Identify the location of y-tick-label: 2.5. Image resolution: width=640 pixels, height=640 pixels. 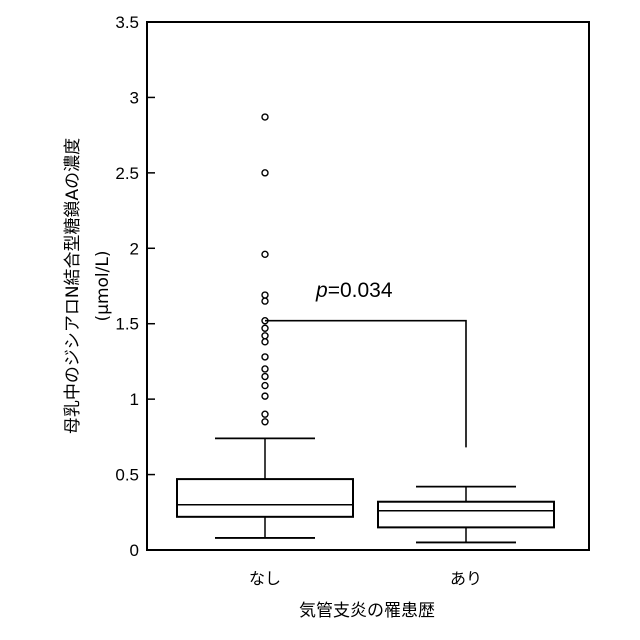
(127, 173).